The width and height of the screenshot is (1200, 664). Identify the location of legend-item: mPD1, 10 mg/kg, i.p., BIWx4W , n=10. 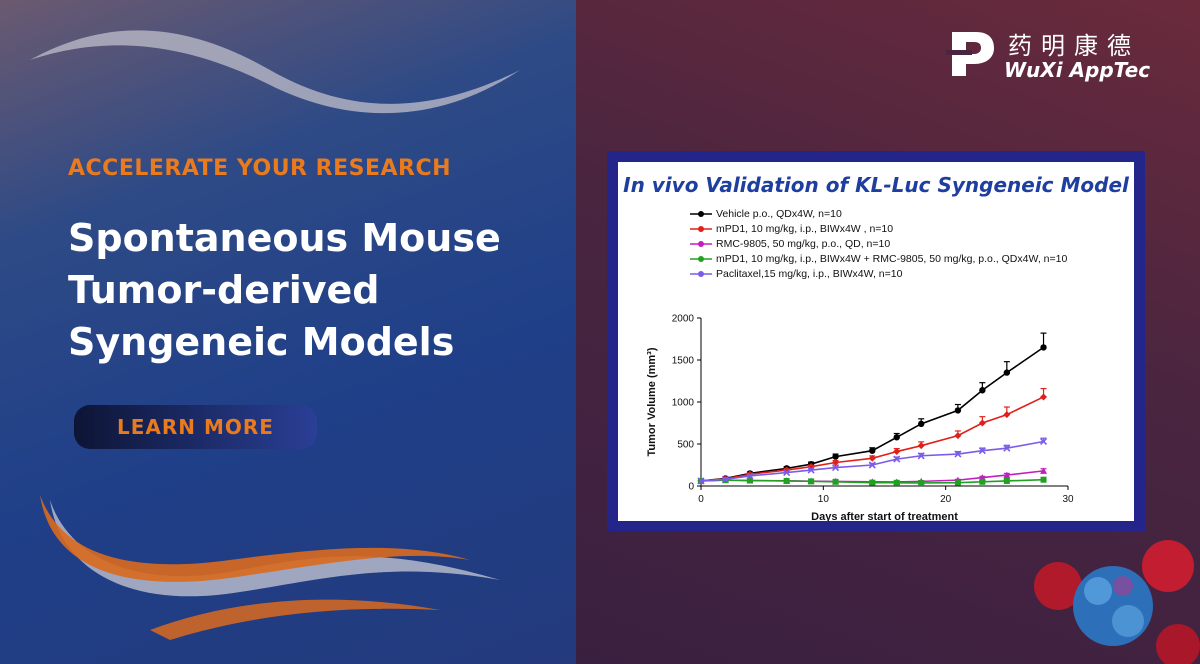
(878, 228).